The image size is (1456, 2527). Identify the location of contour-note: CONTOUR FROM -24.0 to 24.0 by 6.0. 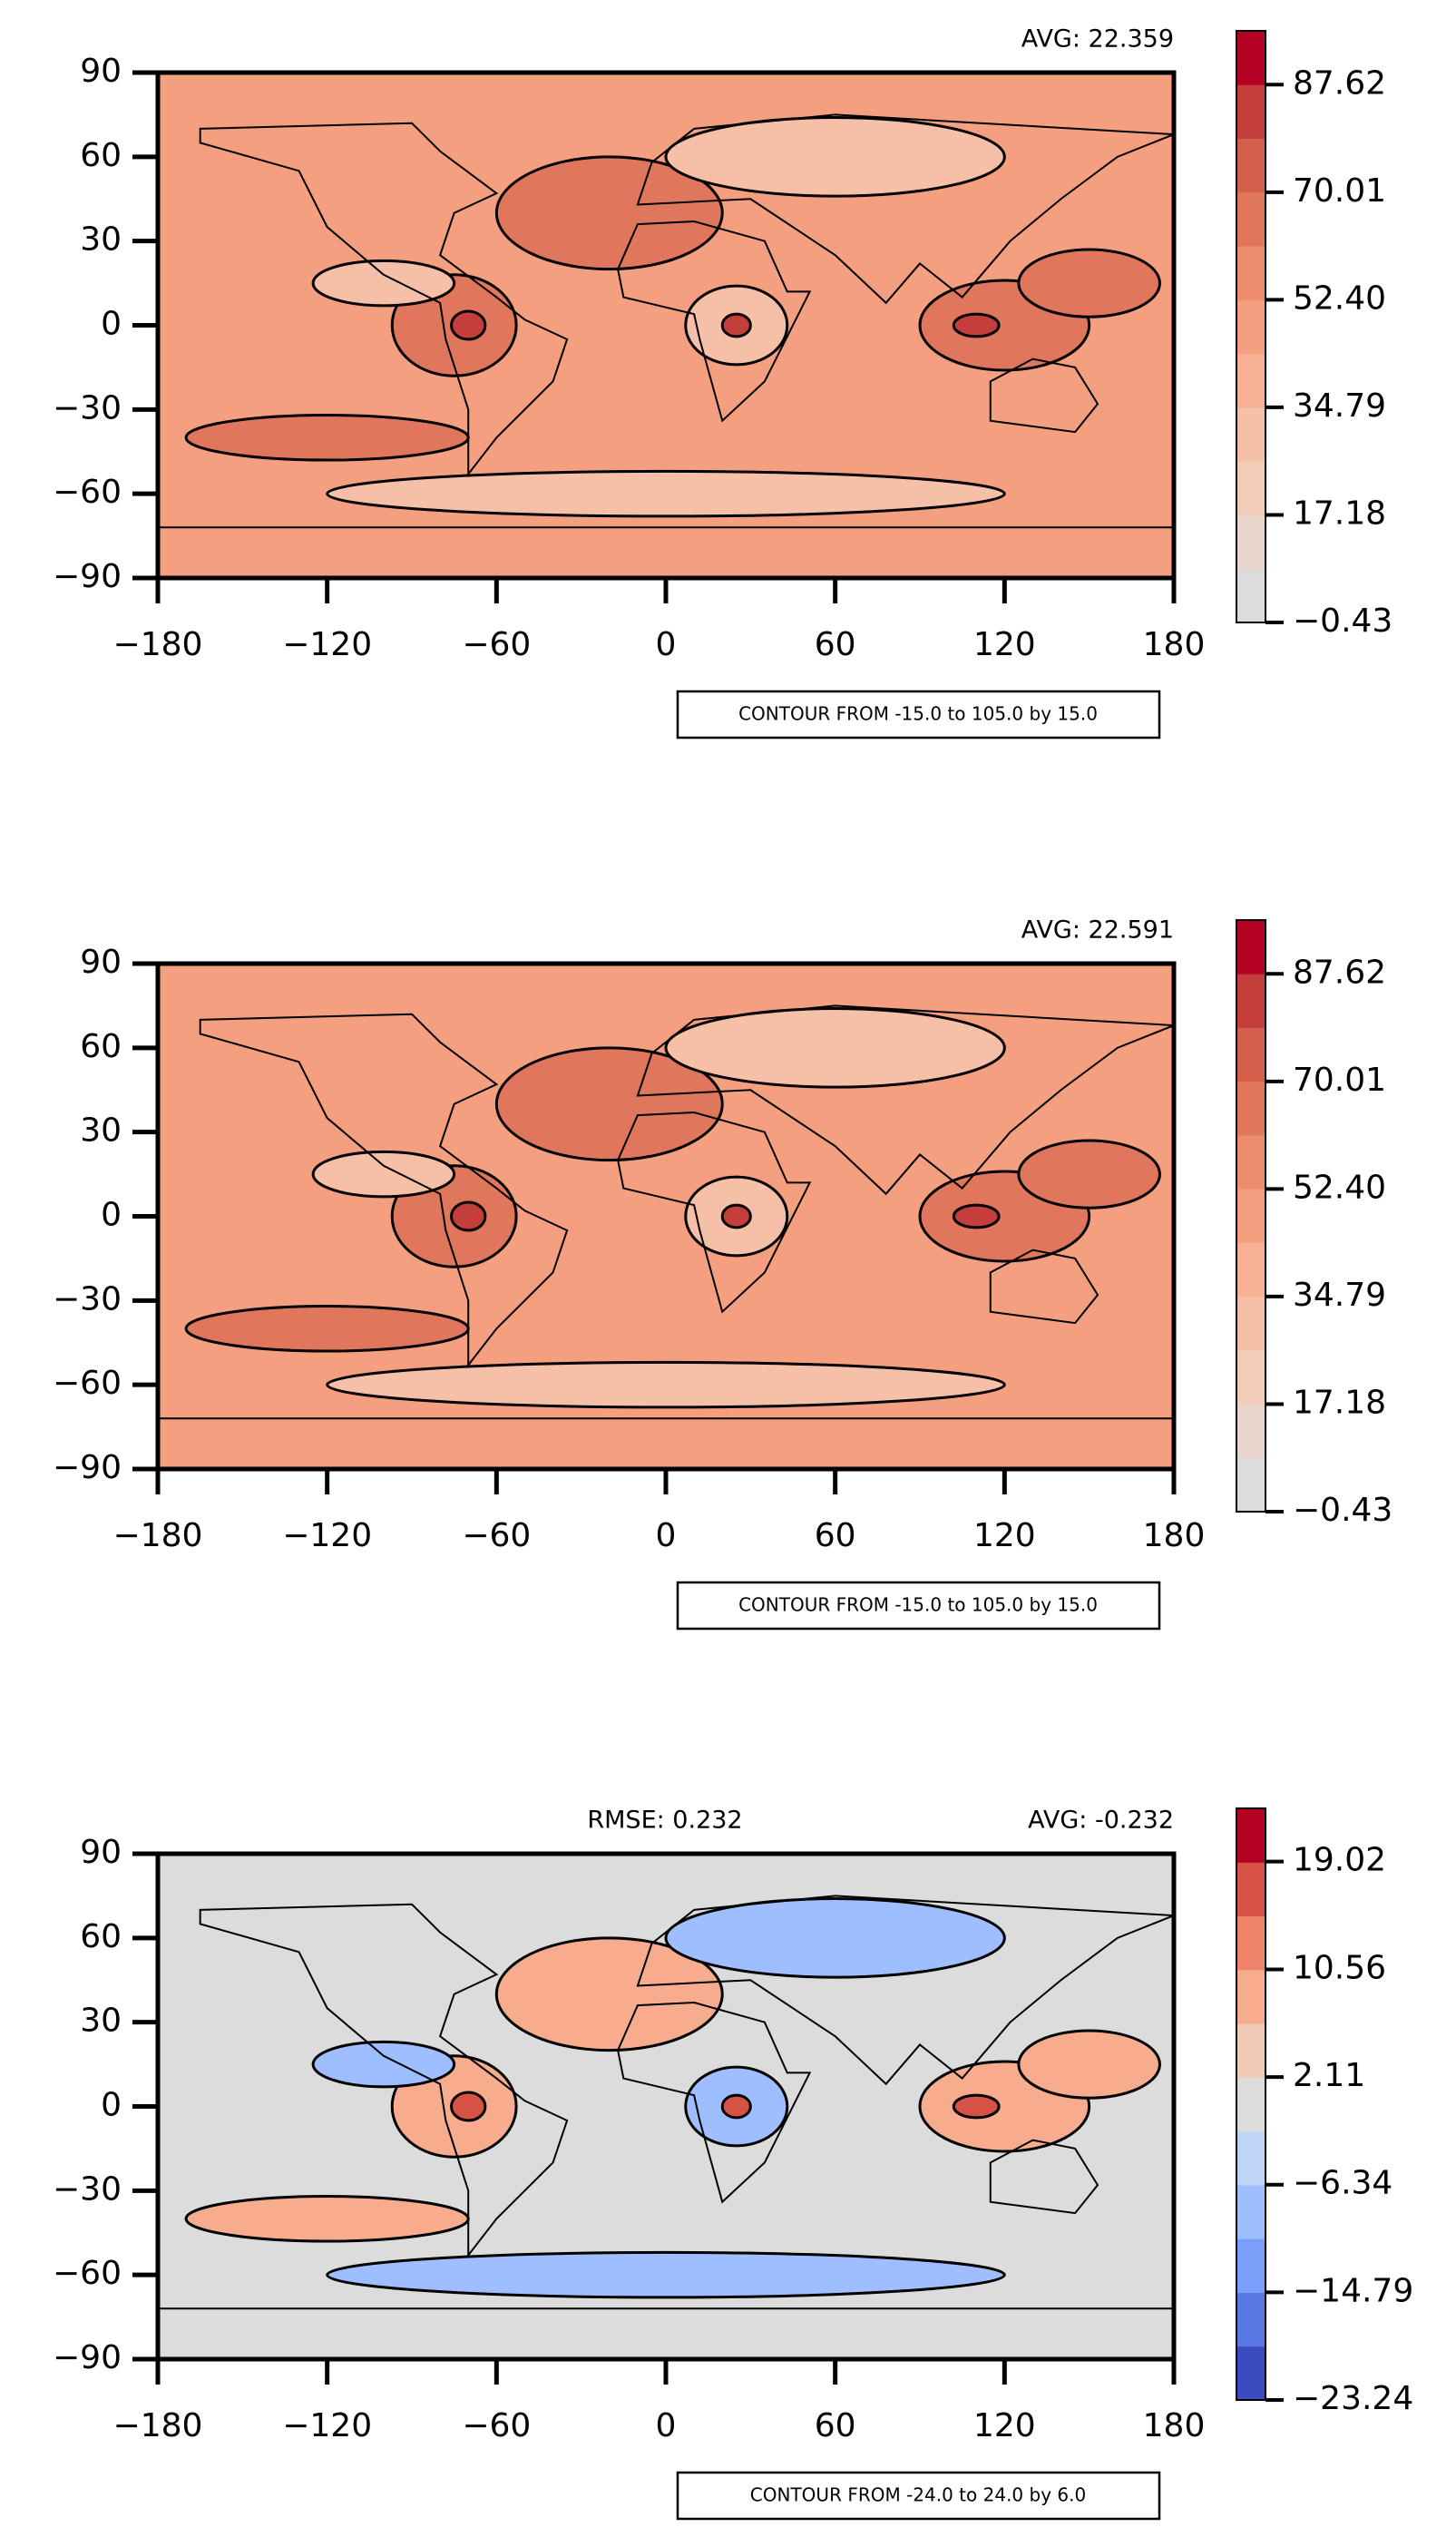
(918, 2495).